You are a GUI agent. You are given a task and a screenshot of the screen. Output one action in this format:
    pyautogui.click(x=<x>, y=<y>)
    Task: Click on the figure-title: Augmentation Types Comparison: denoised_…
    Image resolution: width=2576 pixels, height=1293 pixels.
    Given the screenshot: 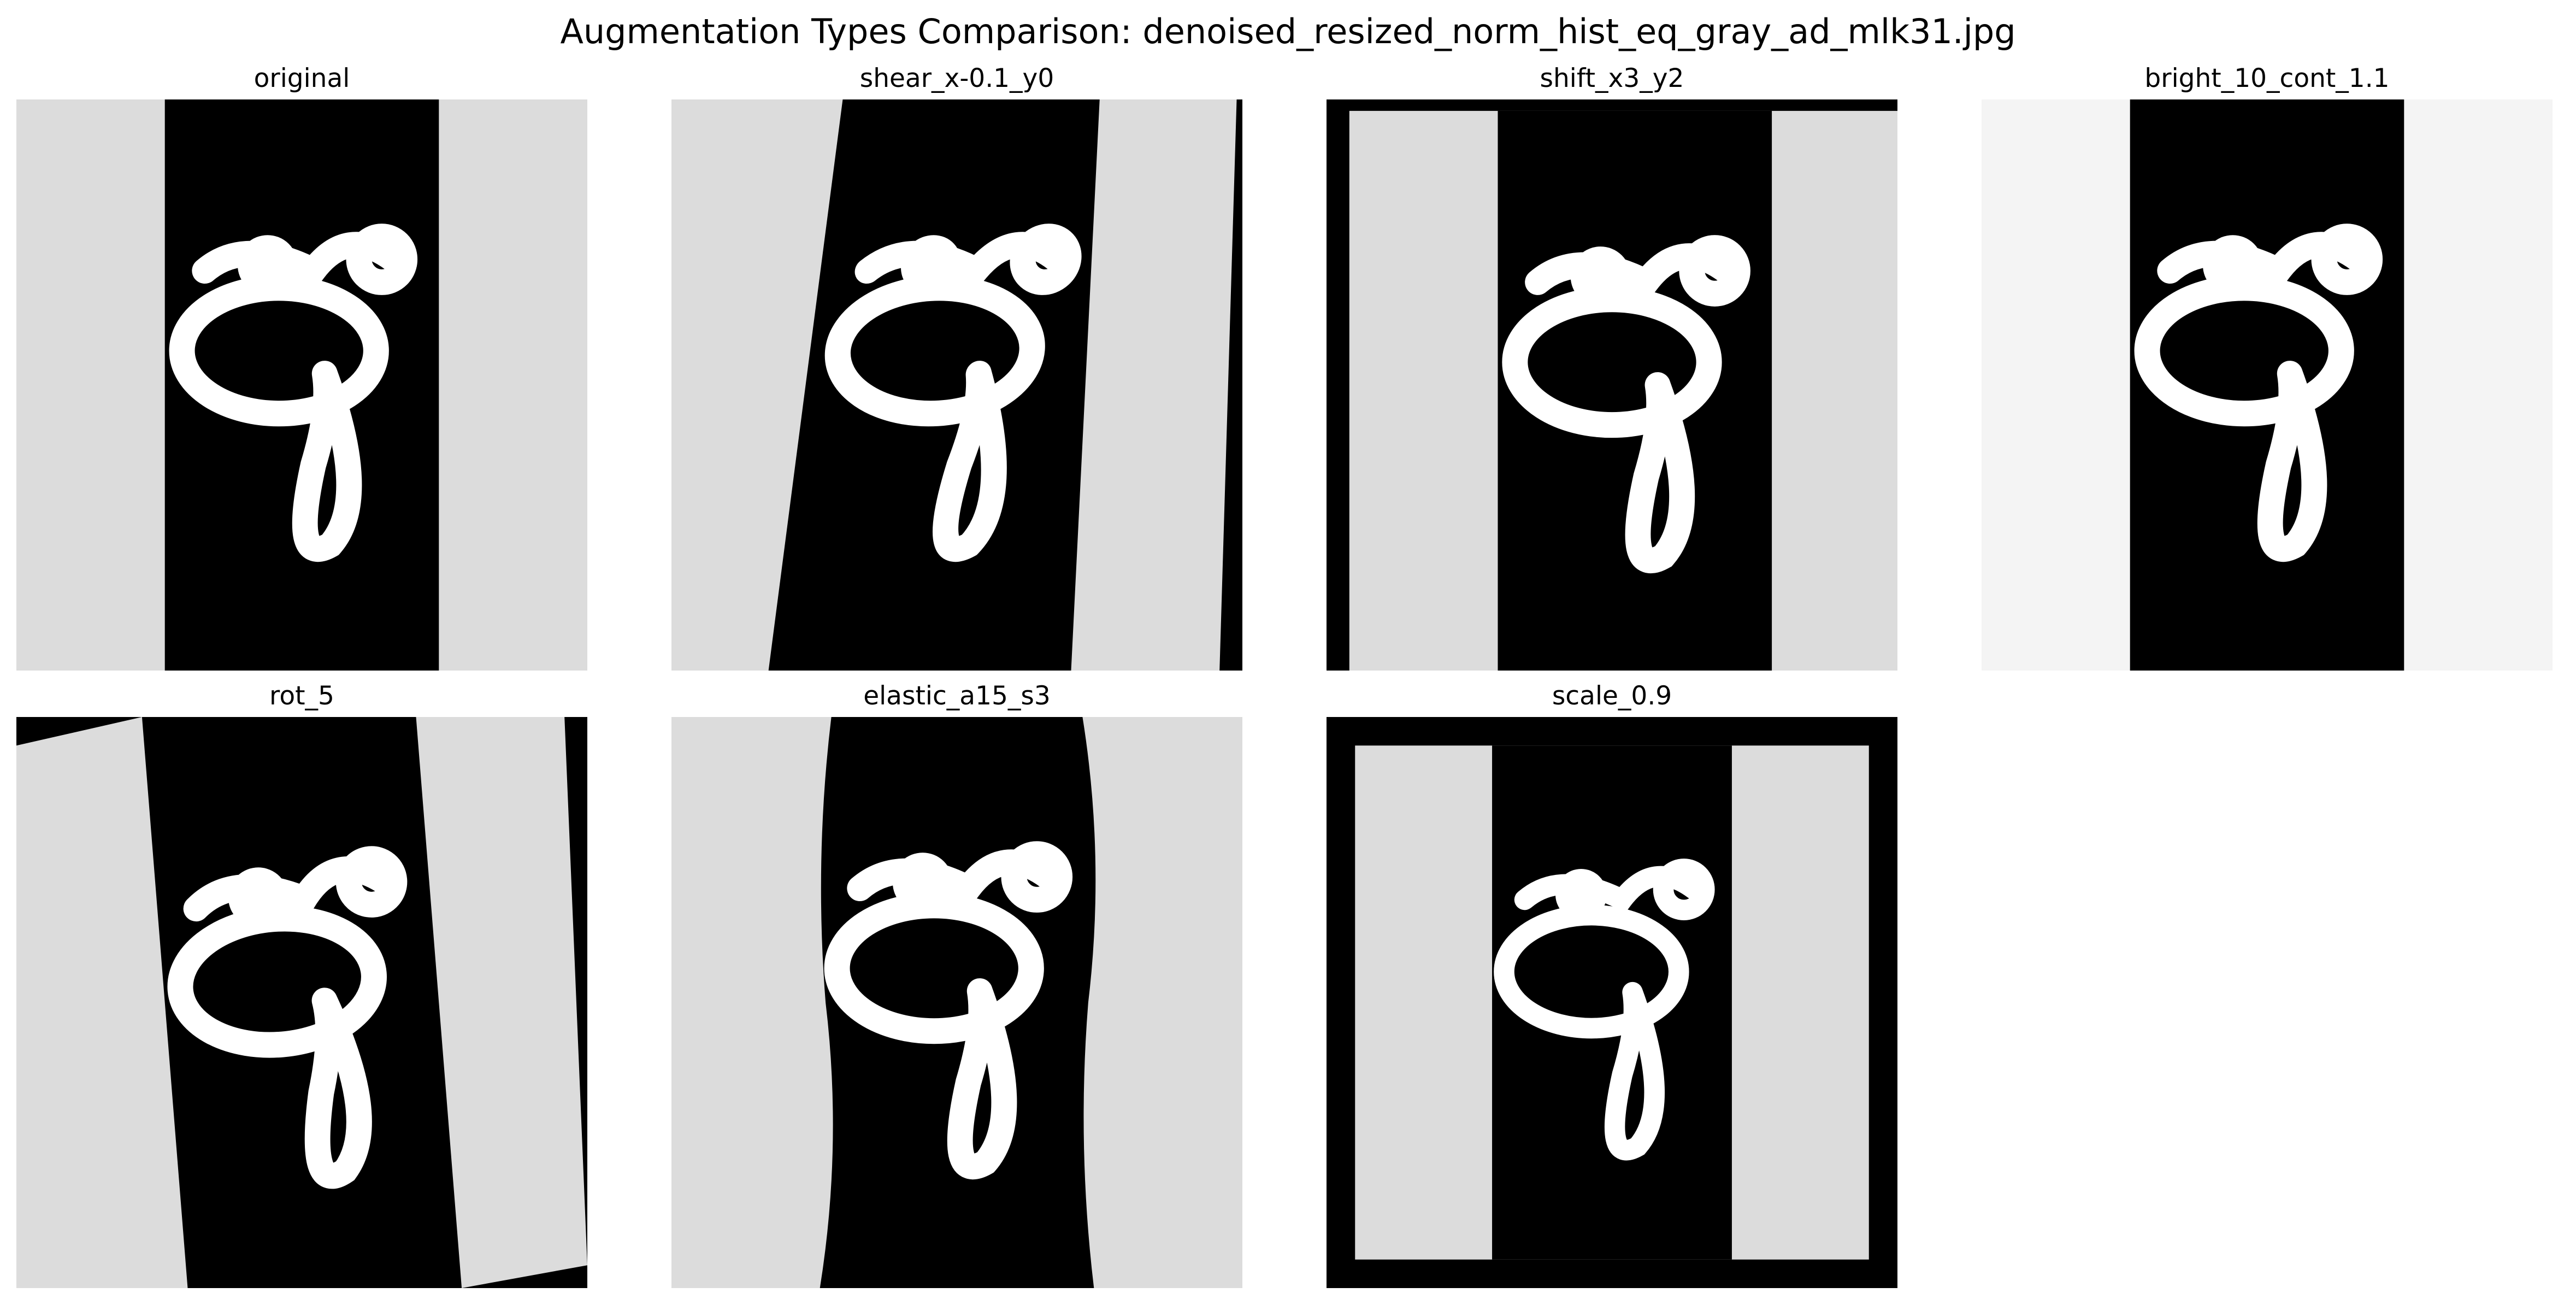 What is the action you would take?
    pyautogui.click(x=1288, y=31)
    